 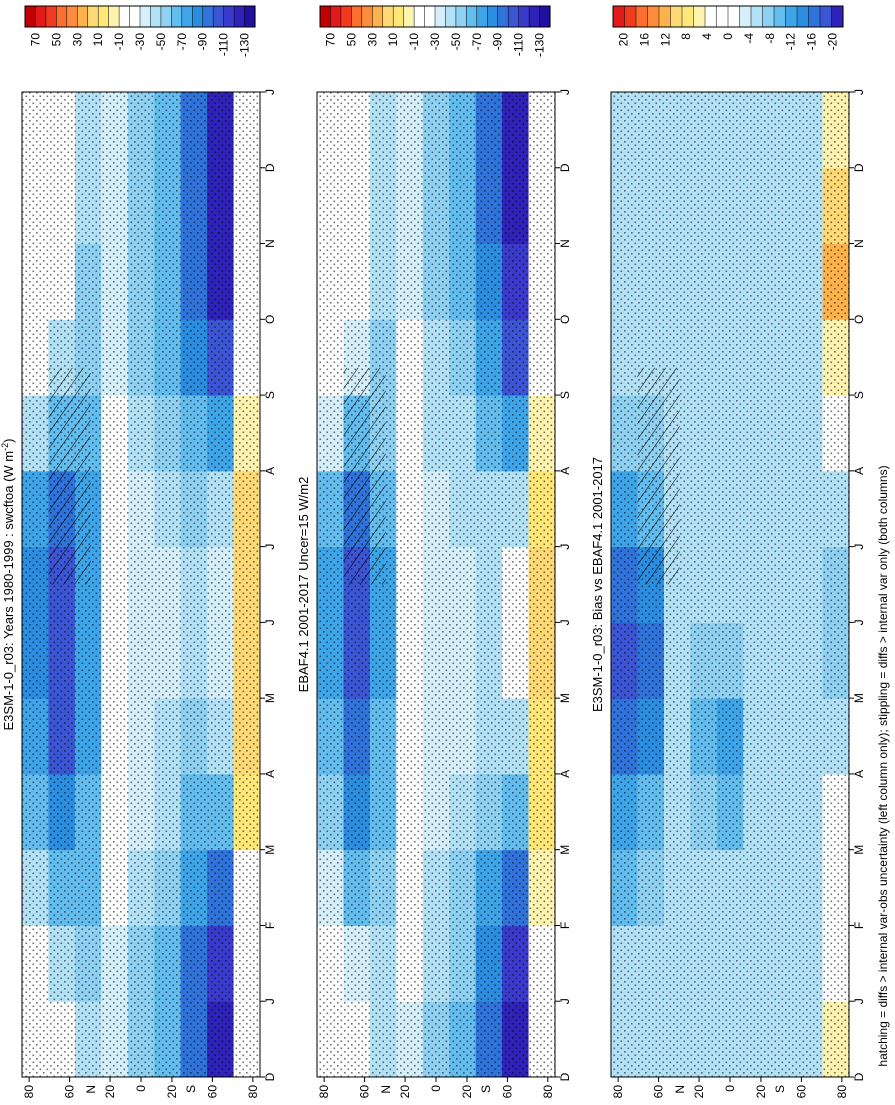 What do you see at coordinates (665, 40) in the screenshot?
I see `colorbar-label: 12` at bounding box center [665, 40].